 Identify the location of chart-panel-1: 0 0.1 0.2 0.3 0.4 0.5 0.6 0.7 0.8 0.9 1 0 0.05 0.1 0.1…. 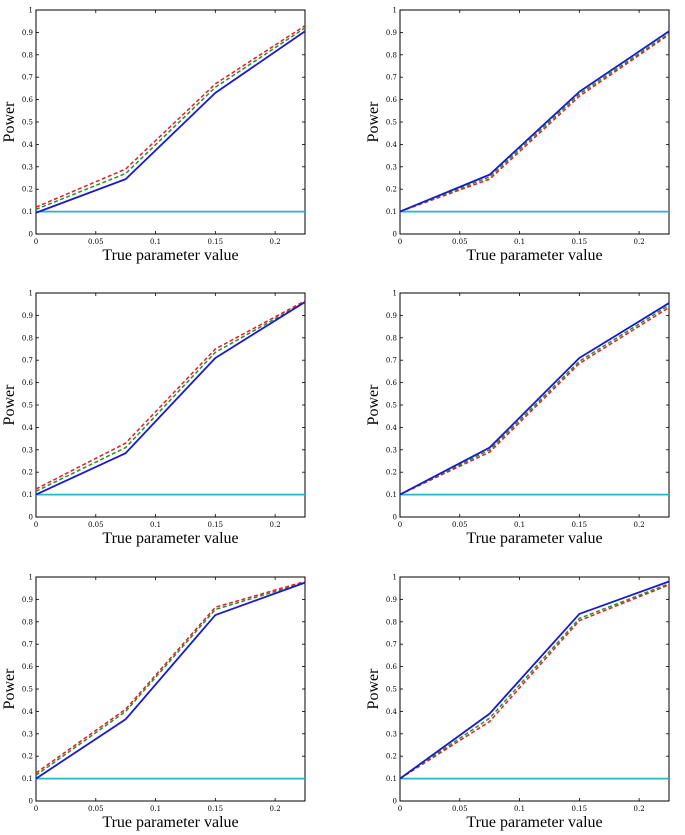
(153, 135).